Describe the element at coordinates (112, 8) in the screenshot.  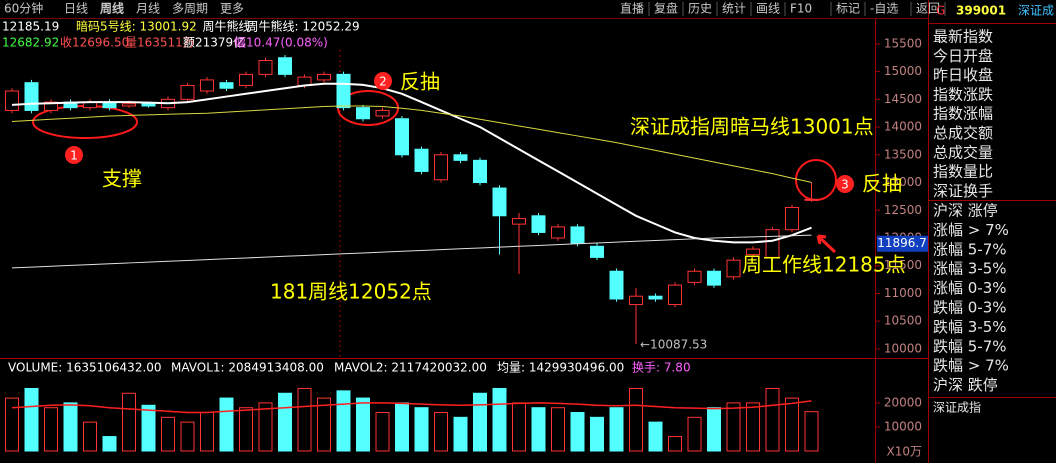
I see `toolbar-tab: 周线` at that location.